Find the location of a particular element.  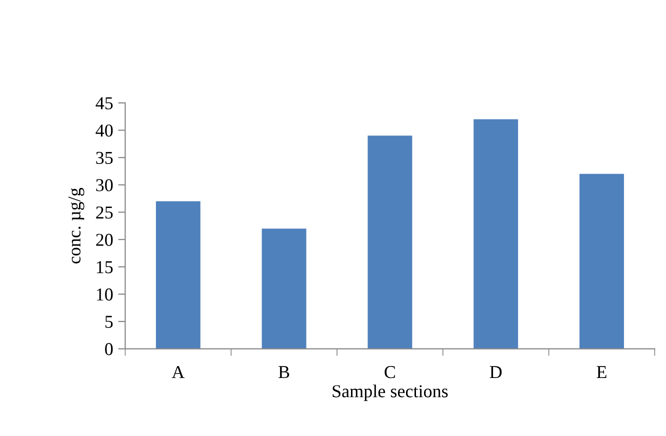

y-tick-label: 45 is located at coordinates (104, 103).